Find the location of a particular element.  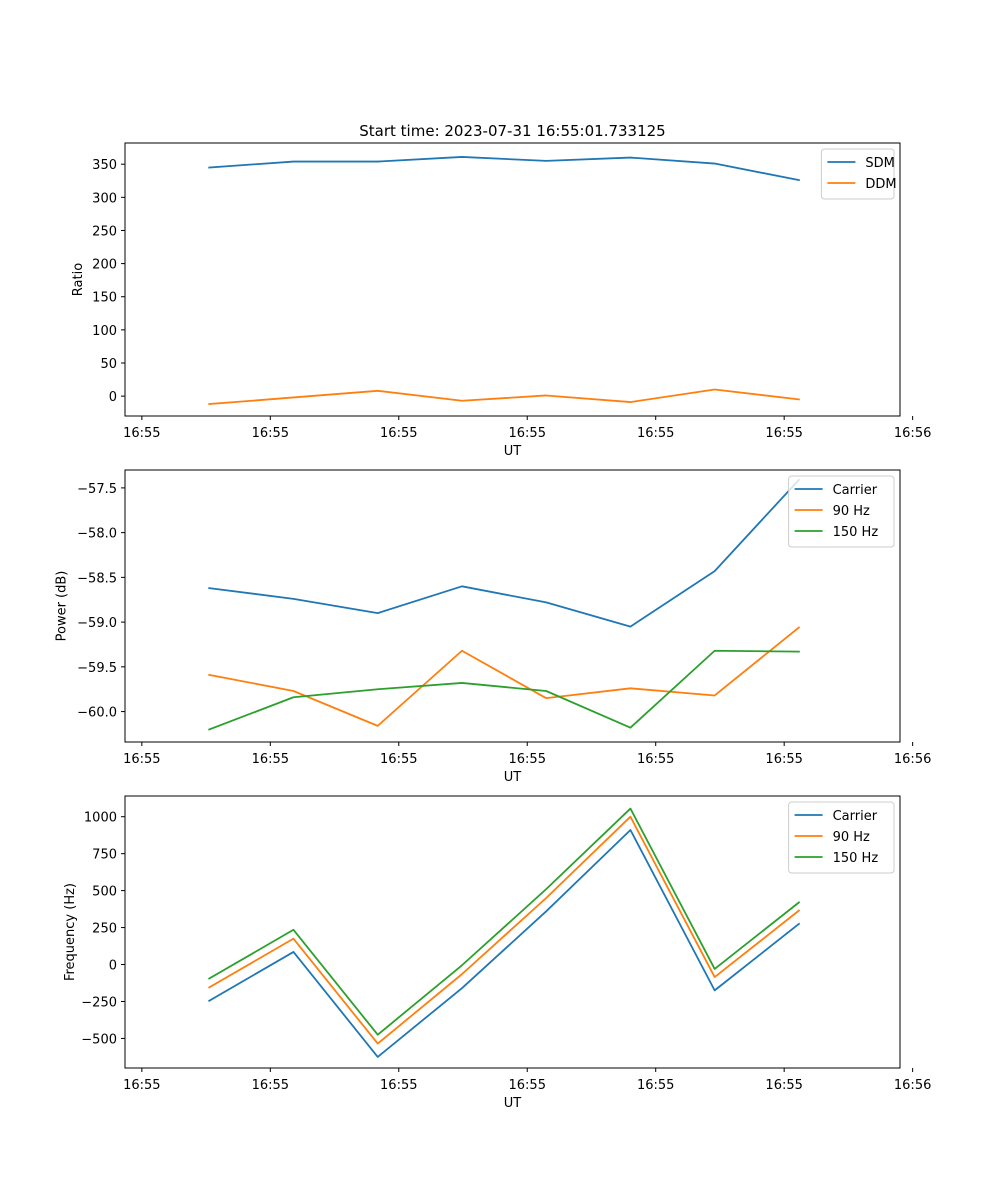

y-tick-label: 100 is located at coordinates (104, 331).